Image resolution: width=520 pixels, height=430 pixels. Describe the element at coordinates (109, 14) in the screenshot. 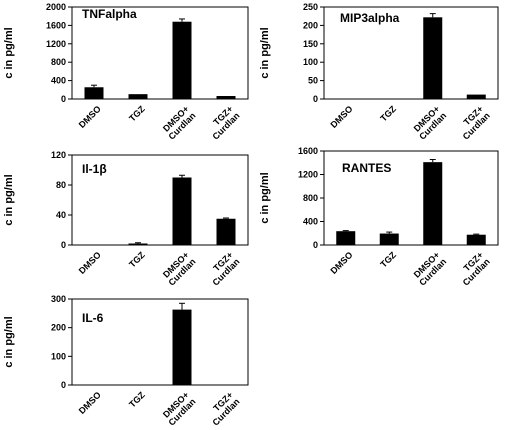

I see `panel-title: TNFalpha` at that location.